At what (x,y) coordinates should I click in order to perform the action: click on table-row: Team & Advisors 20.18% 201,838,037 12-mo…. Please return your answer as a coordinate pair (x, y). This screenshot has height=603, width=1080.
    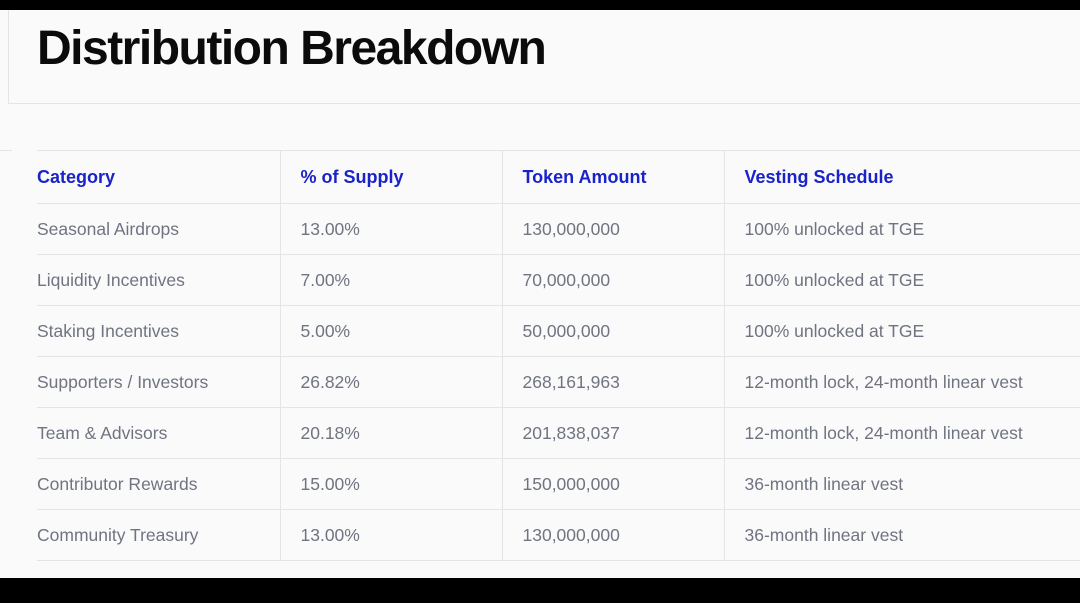
    Looking at the image, I should click on (558, 433).